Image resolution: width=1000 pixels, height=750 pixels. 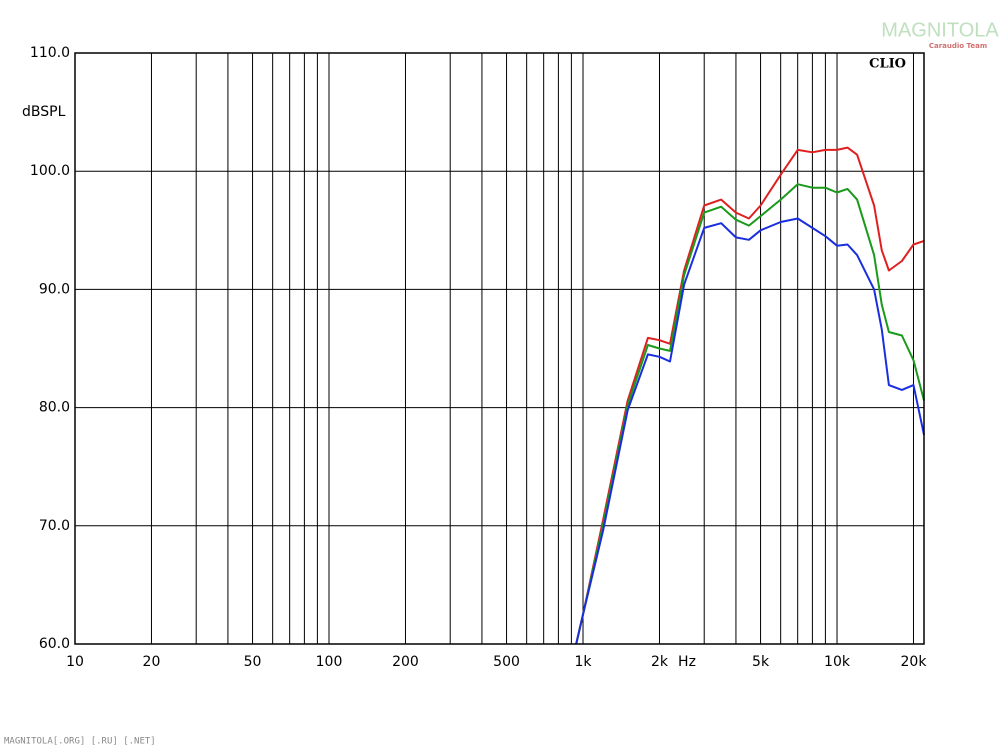 What do you see at coordinates (837, 662) in the screenshot?
I see `x-tick-label: 10k` at bounding box center [837, 662].